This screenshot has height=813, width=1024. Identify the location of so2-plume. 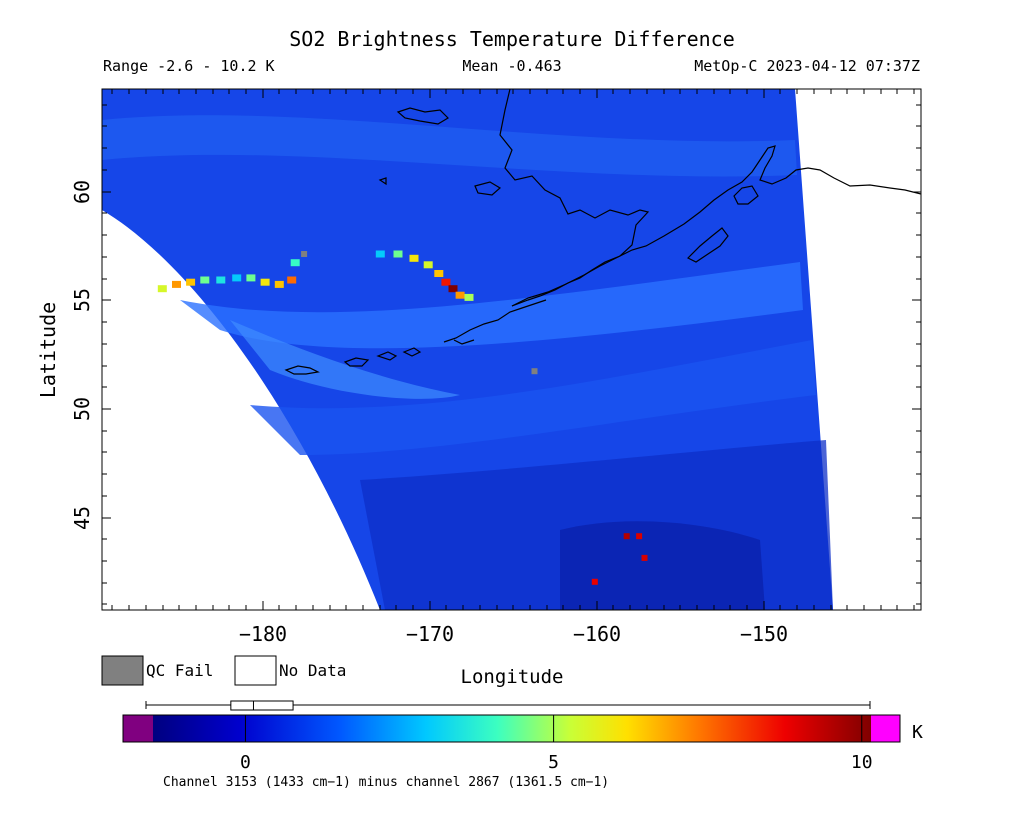
(315, 275).